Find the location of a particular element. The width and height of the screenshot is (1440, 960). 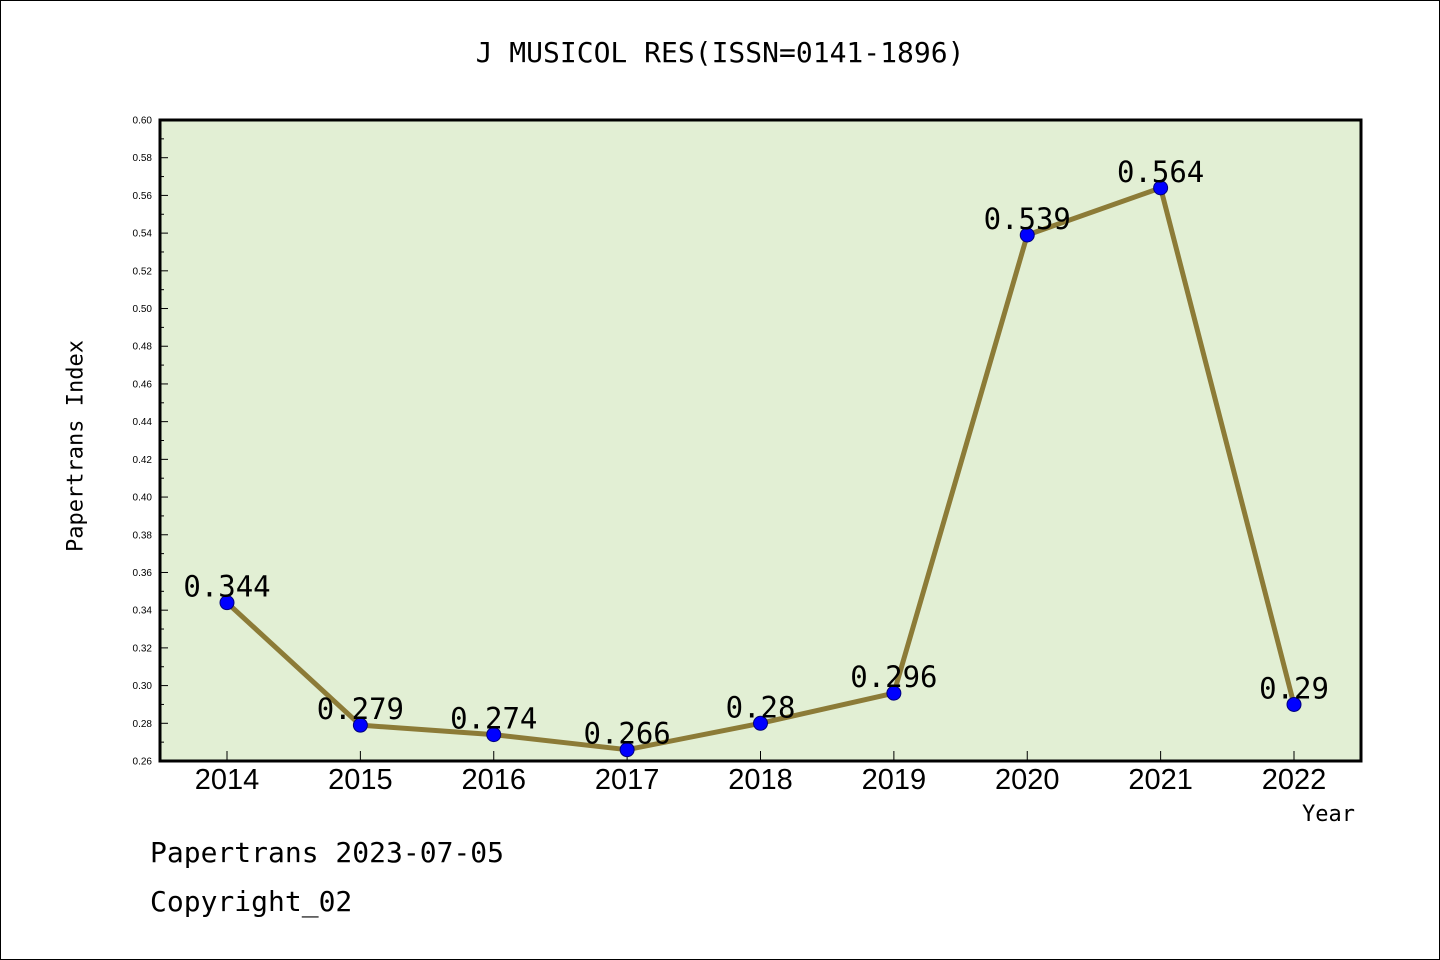

y-tick-label: 0.46 is located at coordinates (143, 384).